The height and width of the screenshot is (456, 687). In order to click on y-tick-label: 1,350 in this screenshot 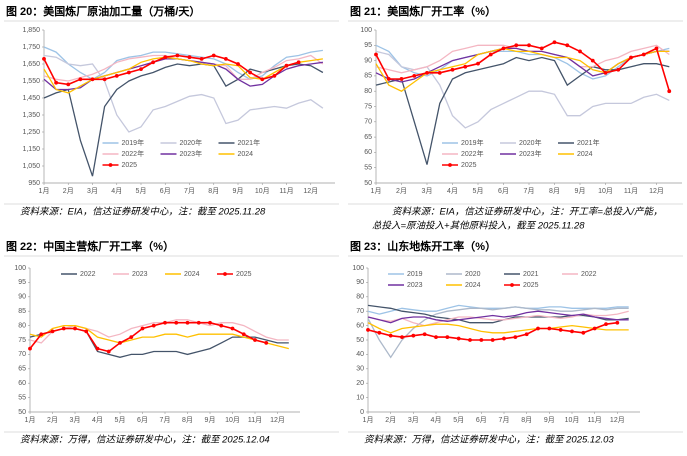, I will do `click(31, 115)`.